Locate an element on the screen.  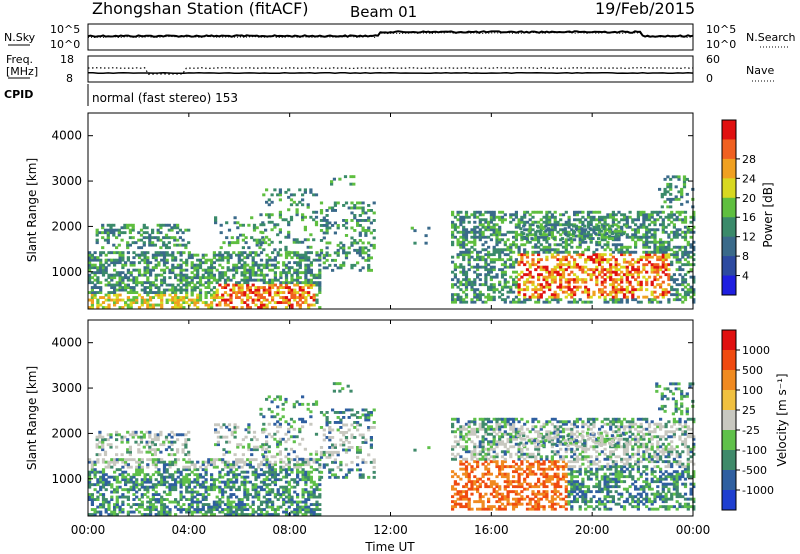
freq-left-tick-bottom: 8 is located at coordinates (69, 78).